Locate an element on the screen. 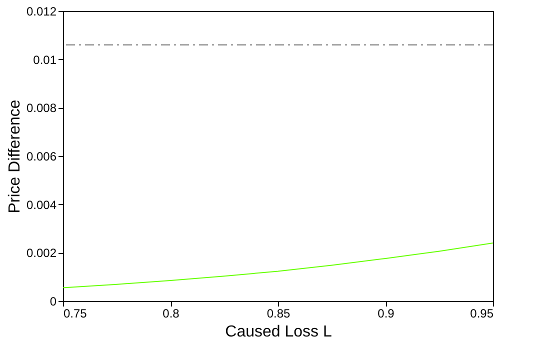 The width and height of the screenshot is (554, 351). y-tick-label: 0.002 is located at coordinates (41, 253).